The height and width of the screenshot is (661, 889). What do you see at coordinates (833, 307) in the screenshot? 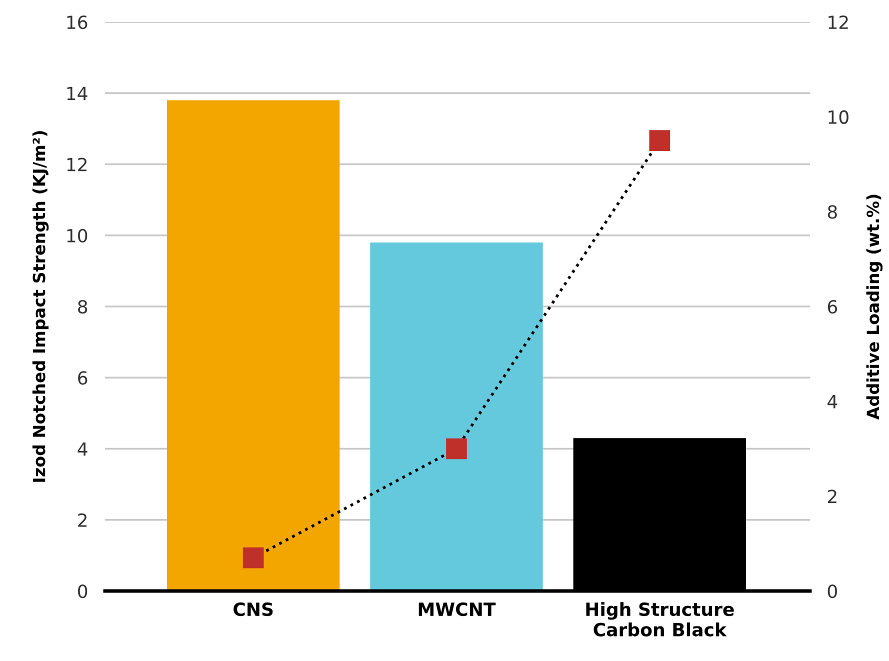
I see `y2-tick-label: 6` at bounding box center [833, 307].